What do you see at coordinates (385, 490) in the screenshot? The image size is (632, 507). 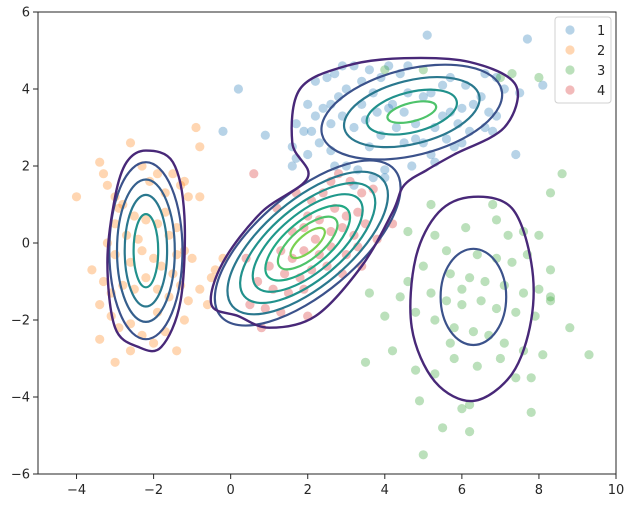 I see `x-tick-label: 4` at bounding box center [385, 490].